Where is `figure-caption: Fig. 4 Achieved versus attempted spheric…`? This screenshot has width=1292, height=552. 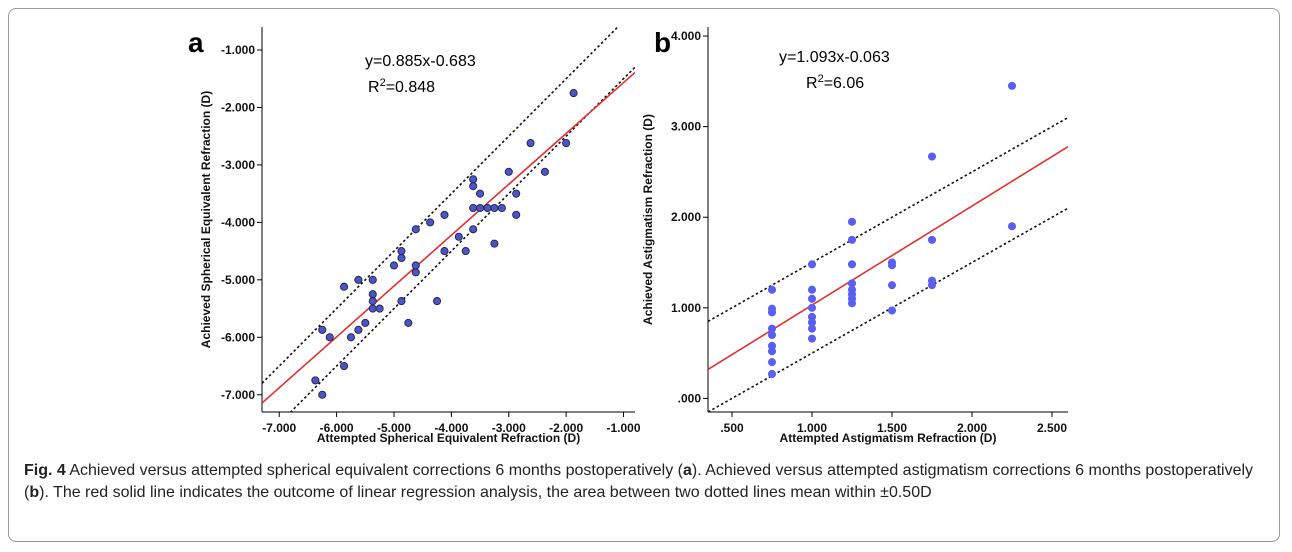
figure-caption: Fig. 4 Achieved versus attempted spheric… is located at coordinates (644, 482).